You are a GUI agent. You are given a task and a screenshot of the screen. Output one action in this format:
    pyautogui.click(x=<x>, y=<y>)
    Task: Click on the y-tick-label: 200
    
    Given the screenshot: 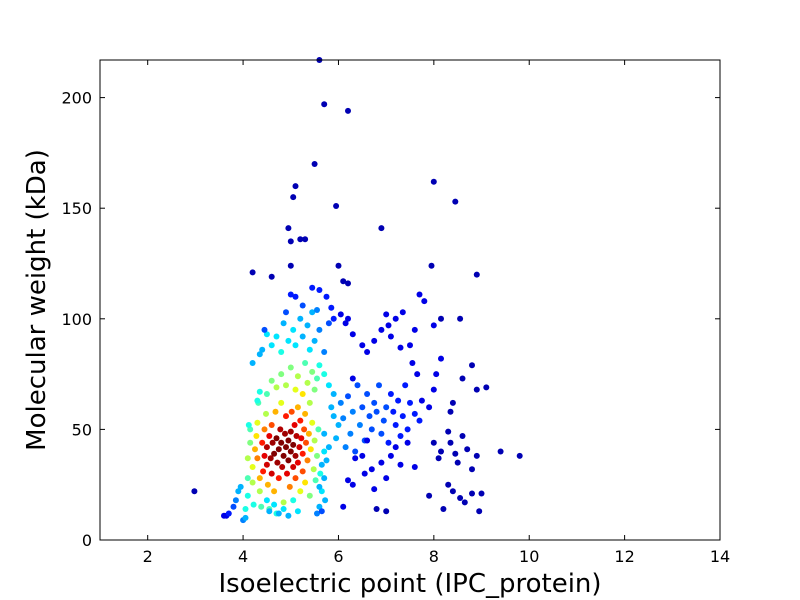 What is the action you would take?
    pyautogui.click(x=76, y=98)
    